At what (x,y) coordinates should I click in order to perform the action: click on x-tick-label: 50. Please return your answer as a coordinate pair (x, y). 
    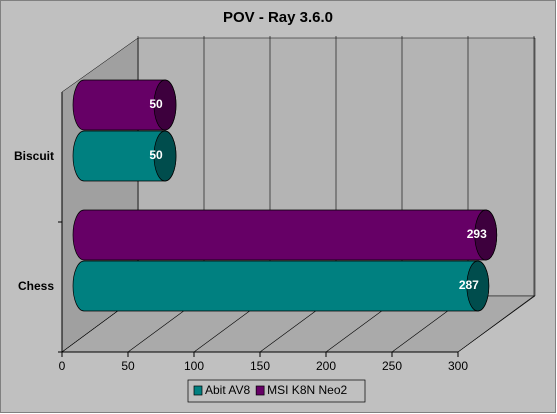
    Looking at the image, I should click on (128, 366).